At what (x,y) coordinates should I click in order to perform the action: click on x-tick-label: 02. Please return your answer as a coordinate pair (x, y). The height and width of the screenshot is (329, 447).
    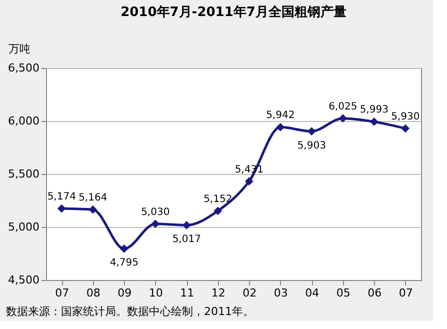
    Looking at the image, I should click on (249, 293).